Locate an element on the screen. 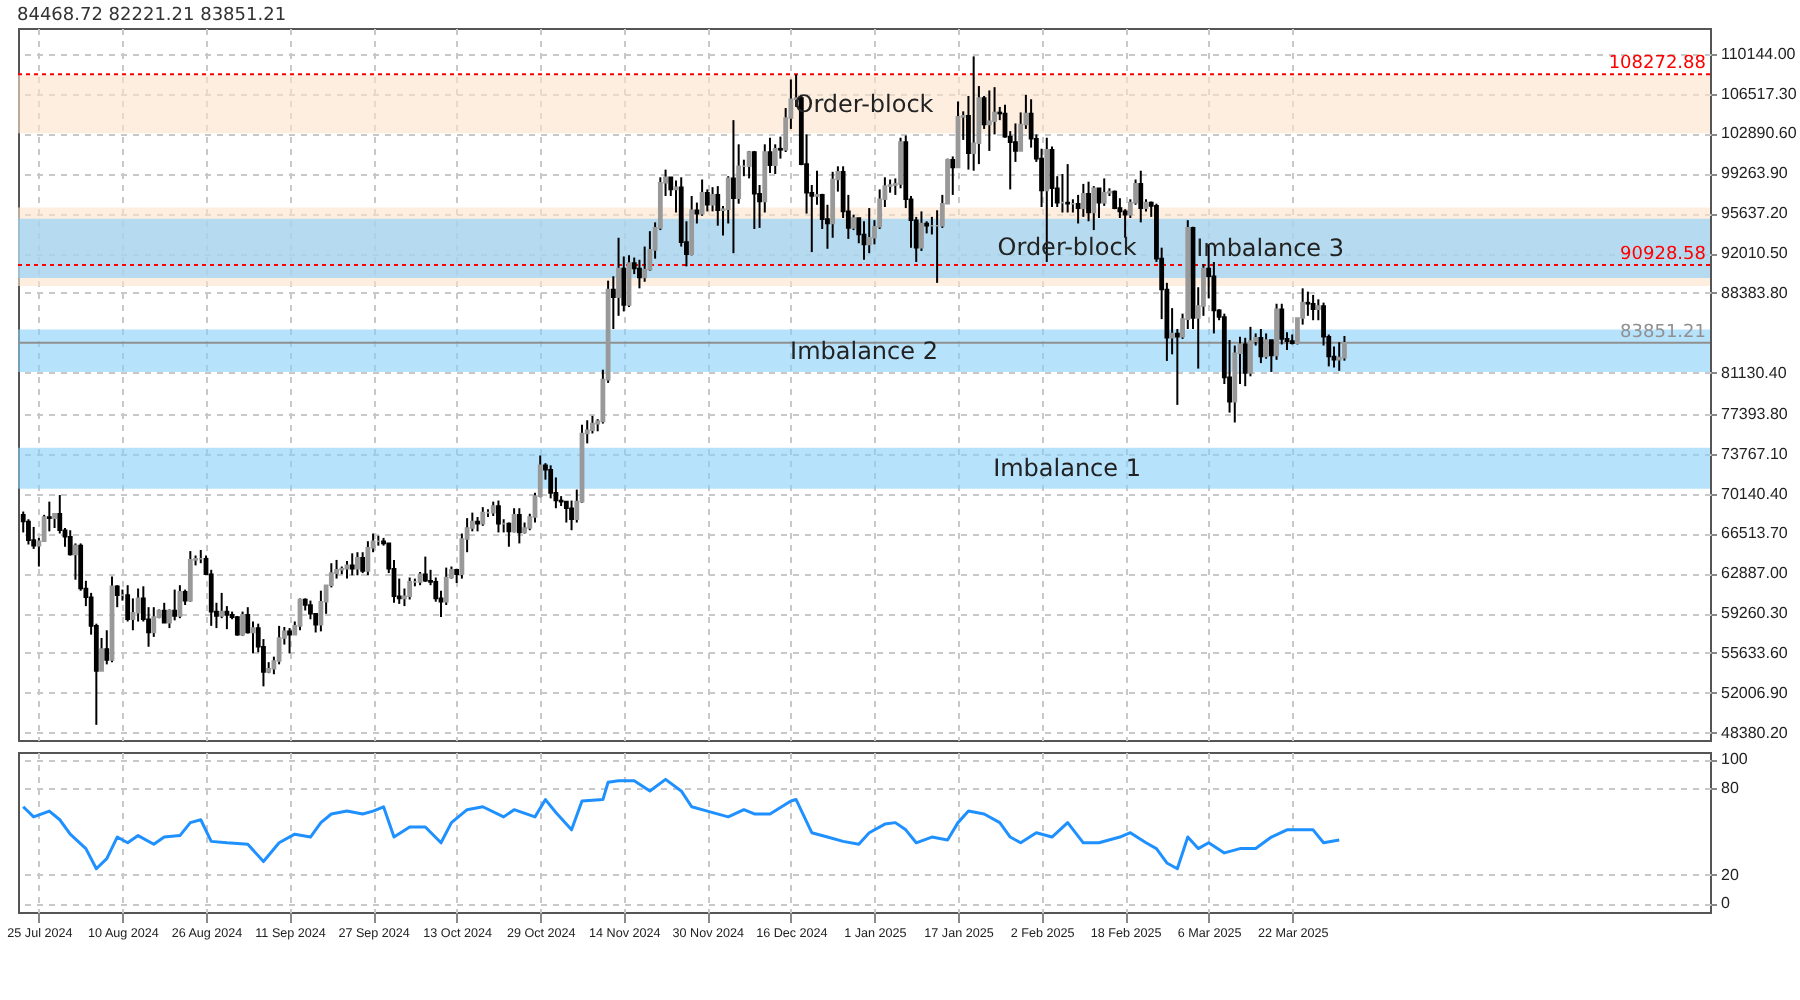 The width and height of the screenshot is (1800, 1000). y-tick-label: 70140.40 is located at coordinates (1755, 493).